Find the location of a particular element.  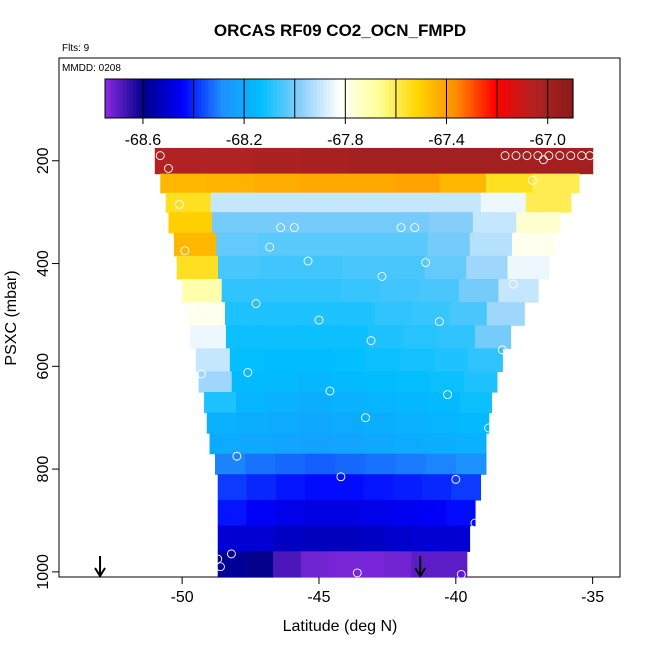

chart-title: ORCAS RF09 CO2_OCN_FMPD is located at coordinates (340, 30).